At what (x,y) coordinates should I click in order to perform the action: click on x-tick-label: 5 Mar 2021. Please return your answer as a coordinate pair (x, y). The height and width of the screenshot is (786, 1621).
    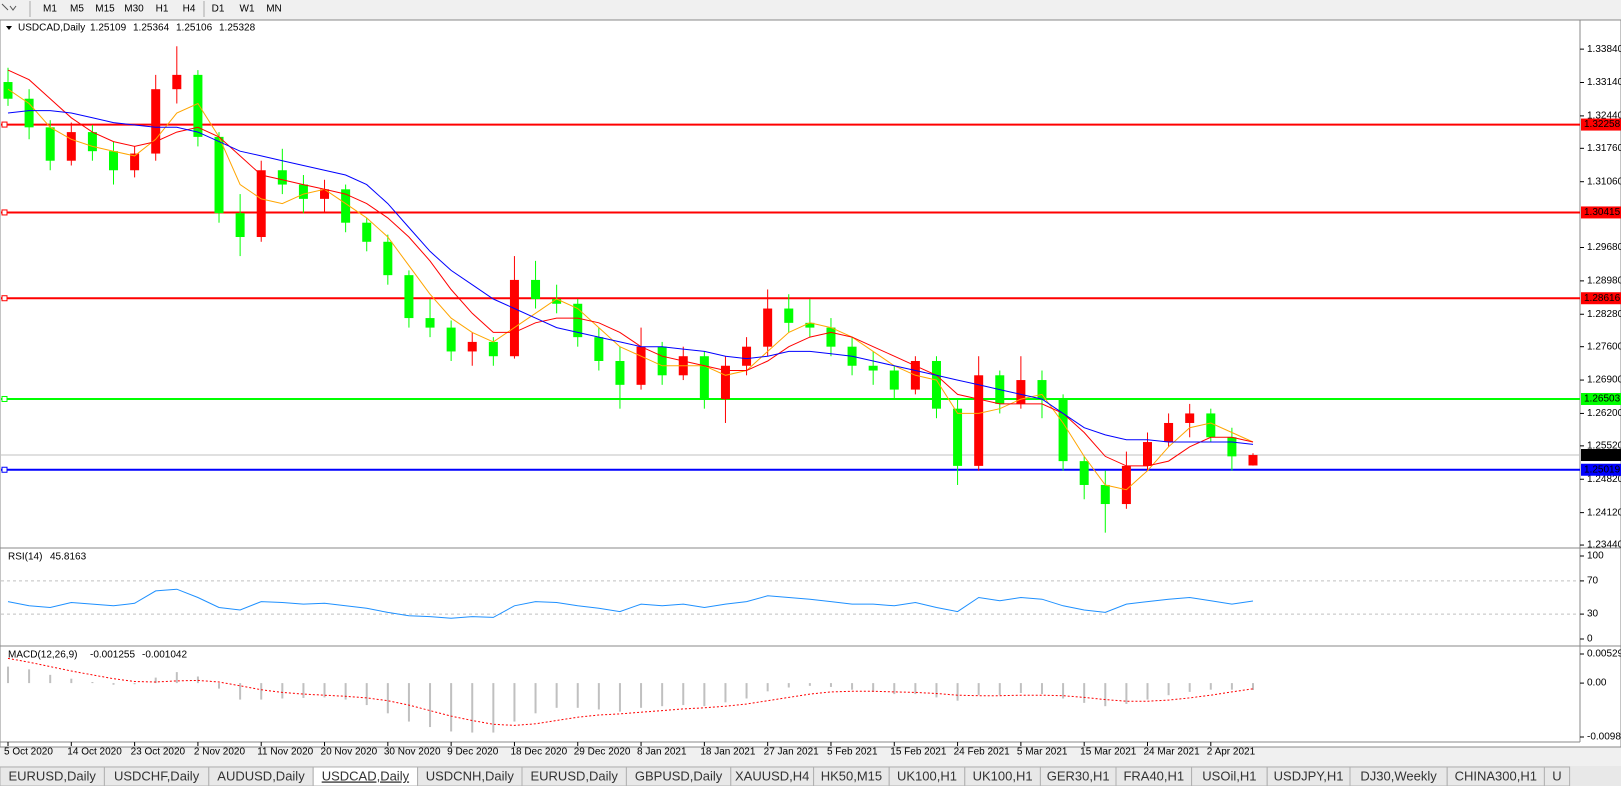
    Looking at the image, I should click on (1042, 752).